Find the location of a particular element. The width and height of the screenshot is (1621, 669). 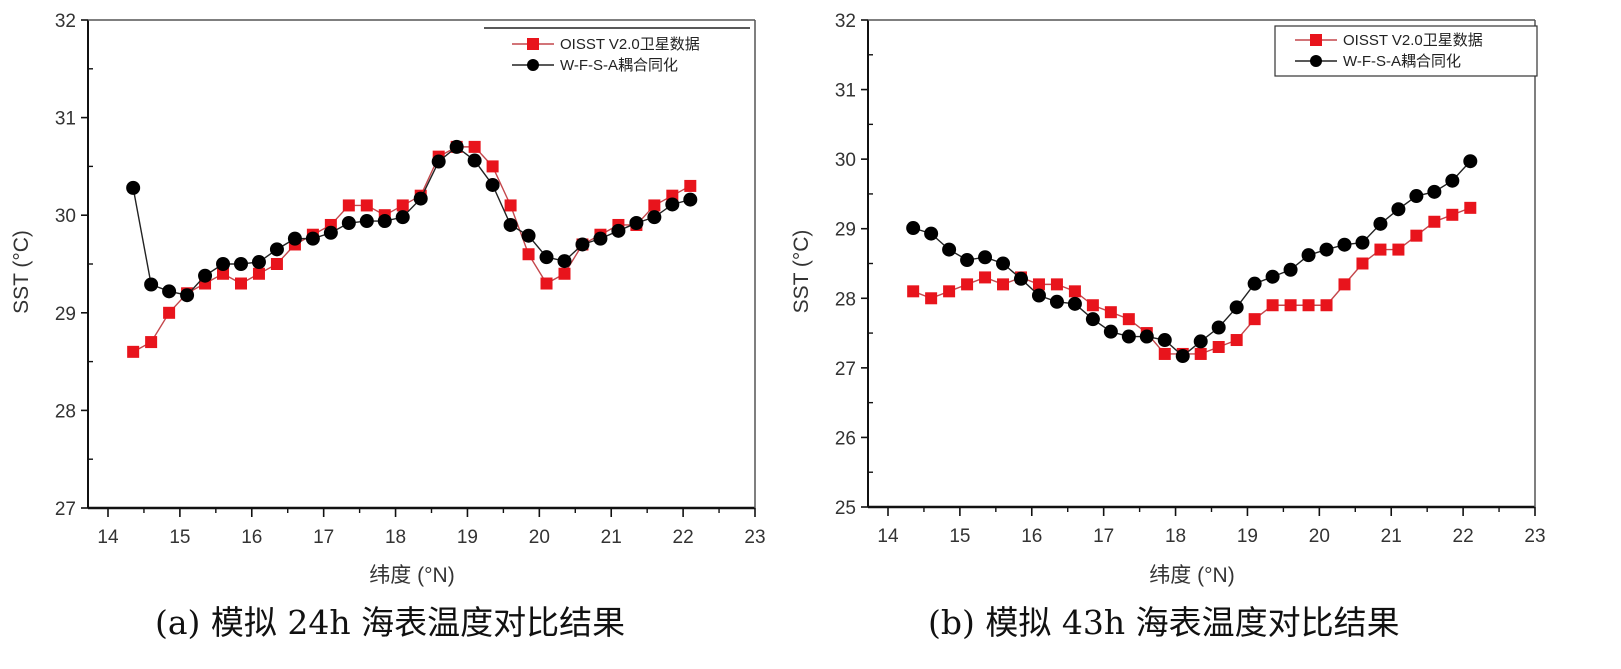

x-tick-label: 17 is located at coordinates (1103, 536).